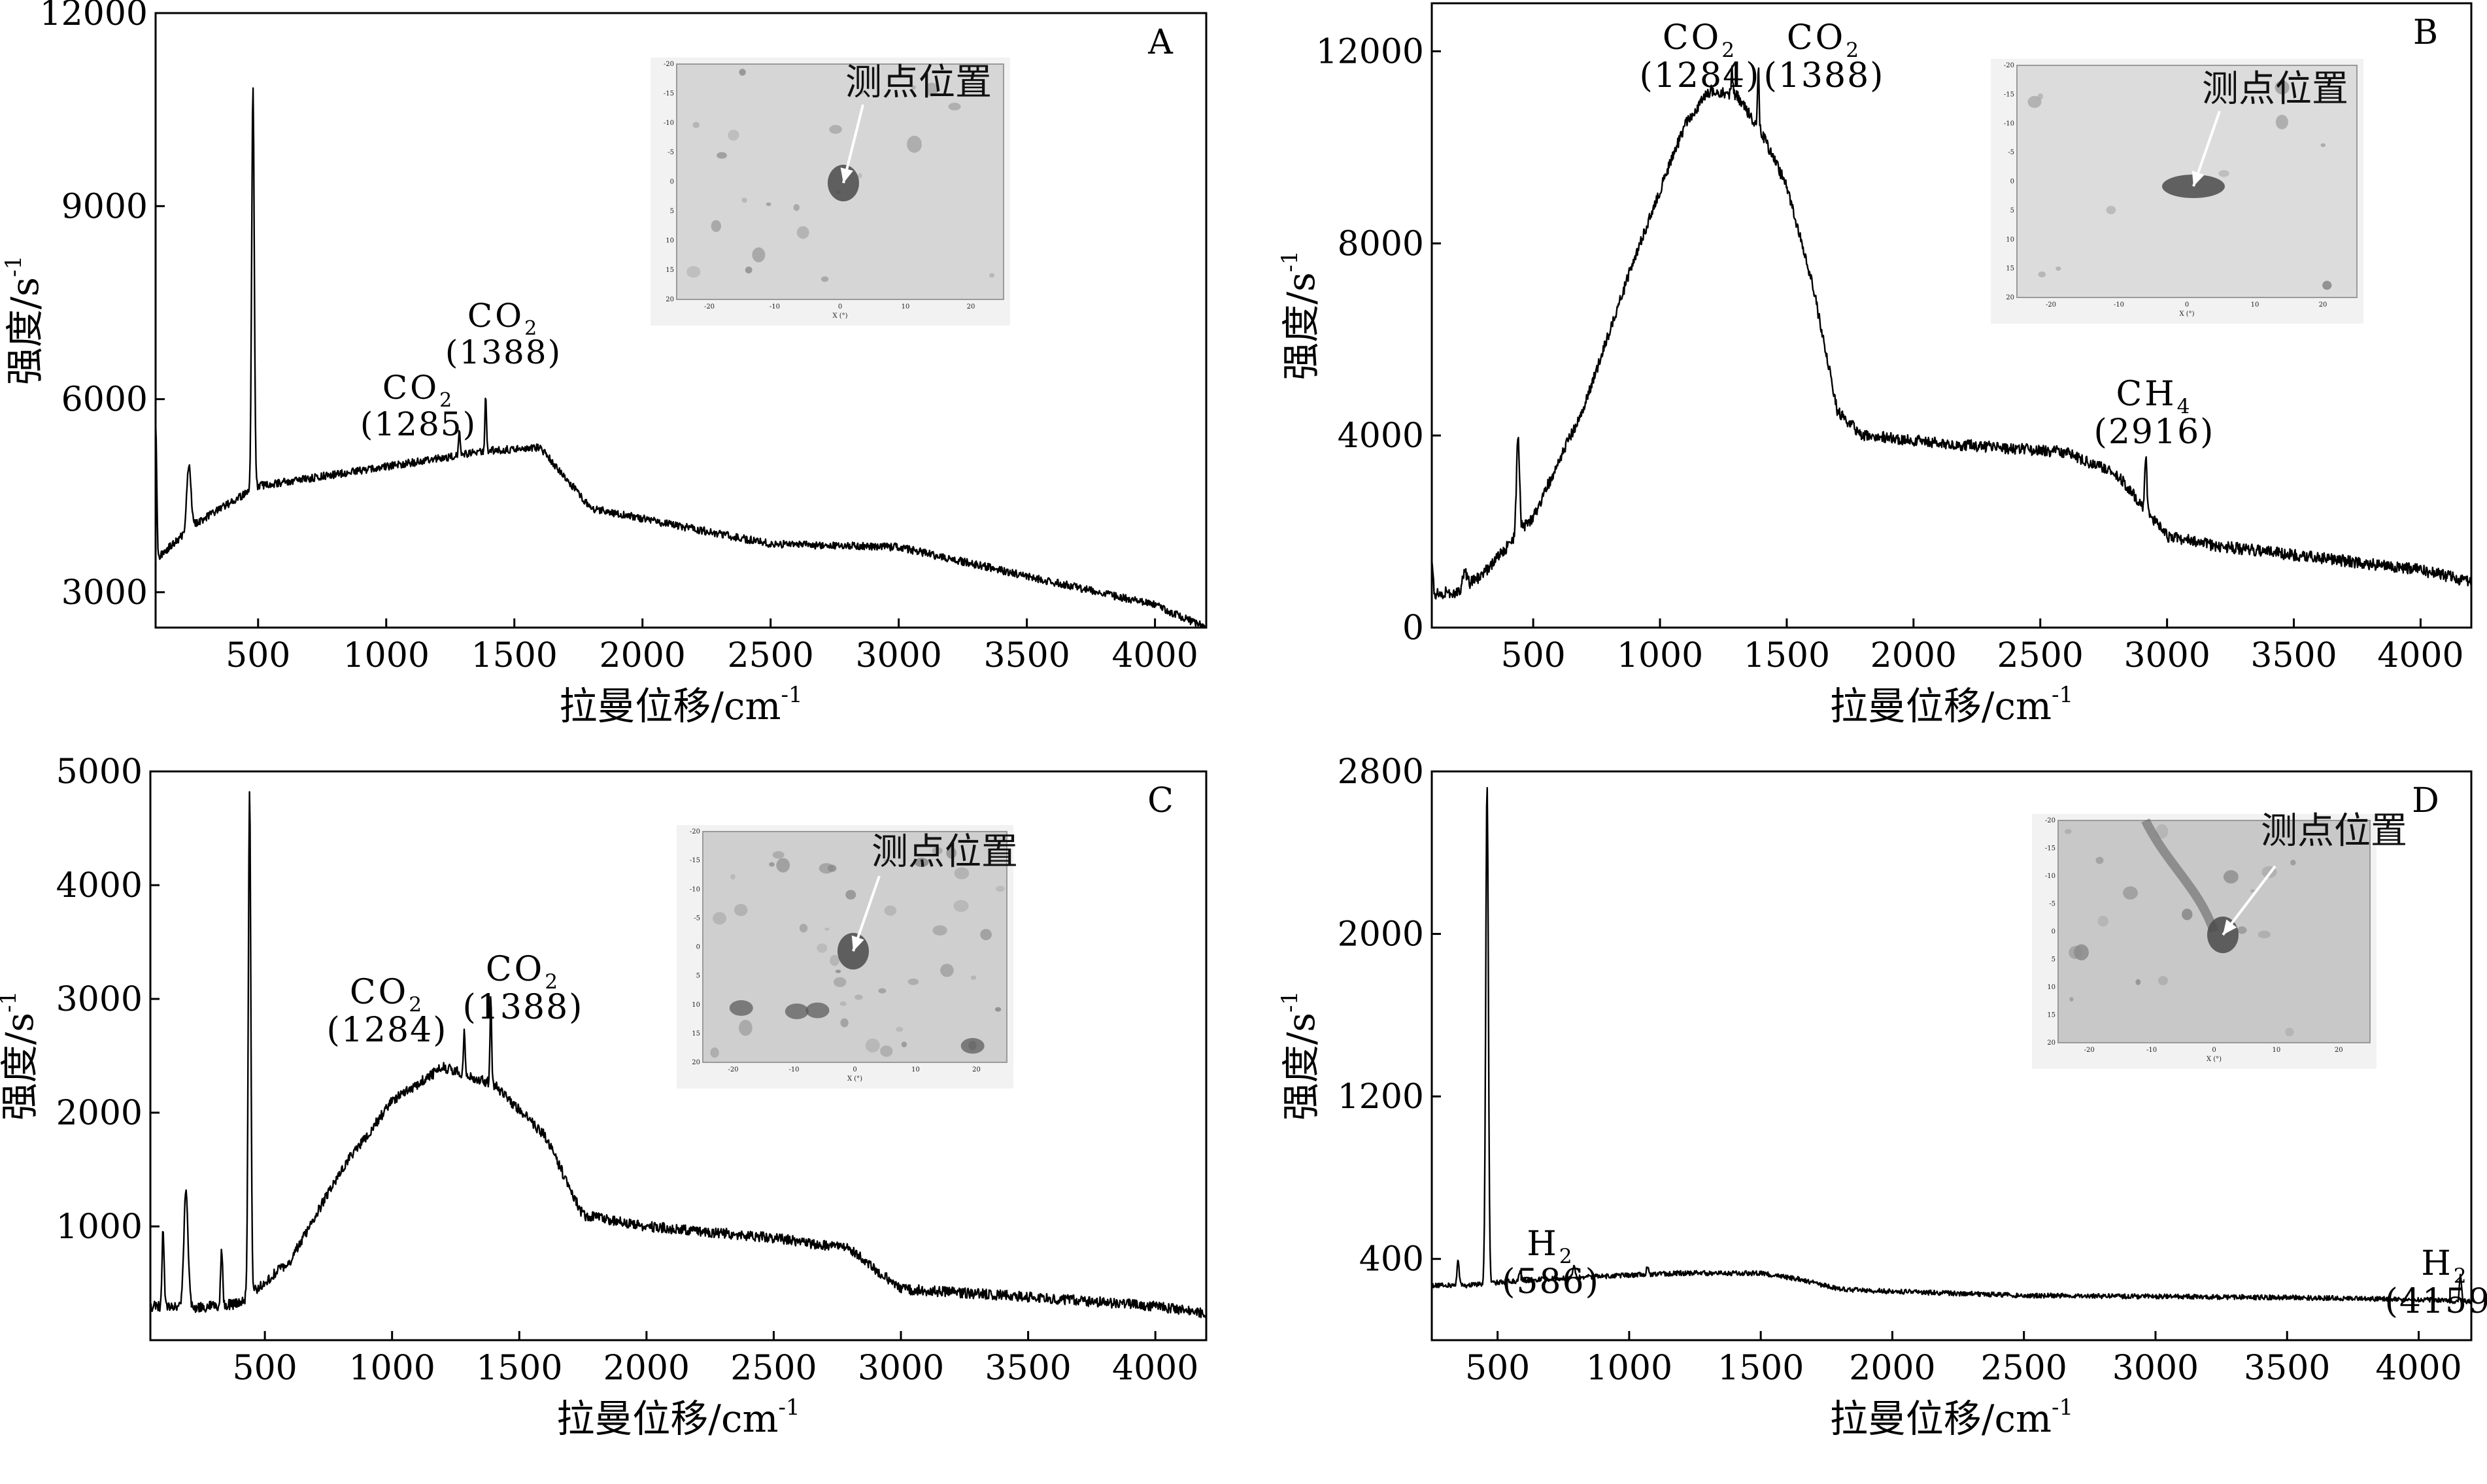 This screenshot has width=2487, height=1484. I want to click on panel-label: B, so click(2425, 32).